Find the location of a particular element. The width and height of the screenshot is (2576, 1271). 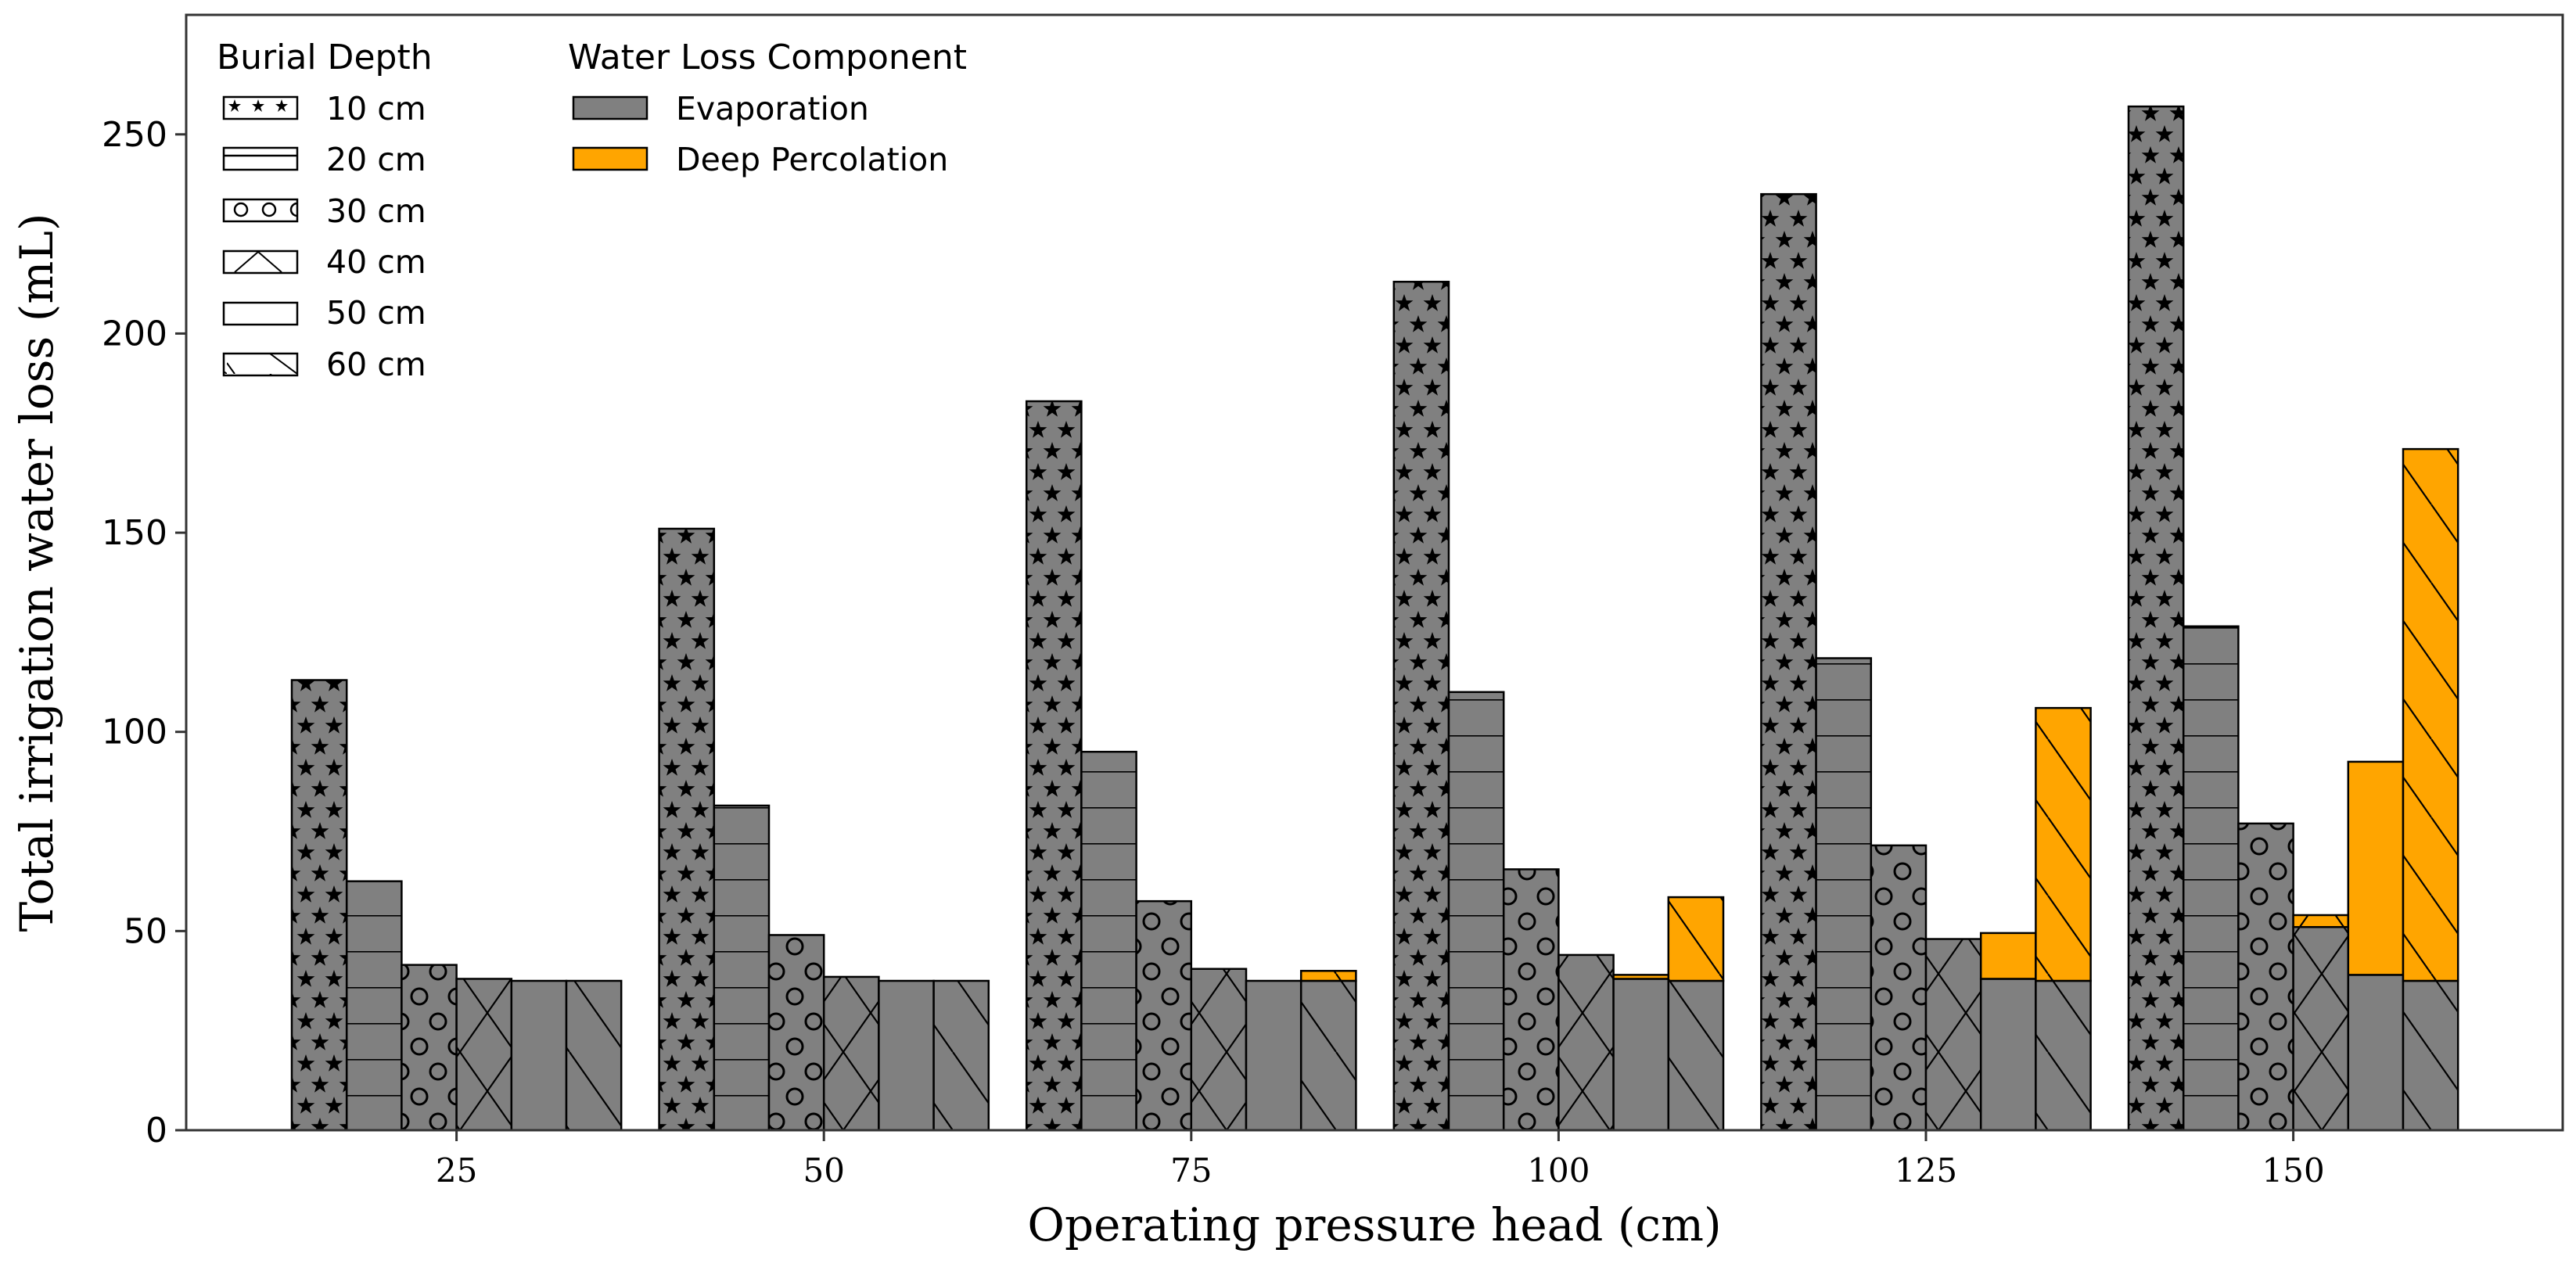

x-tick-label-25: 25 is located at coordinates (456, 1170).